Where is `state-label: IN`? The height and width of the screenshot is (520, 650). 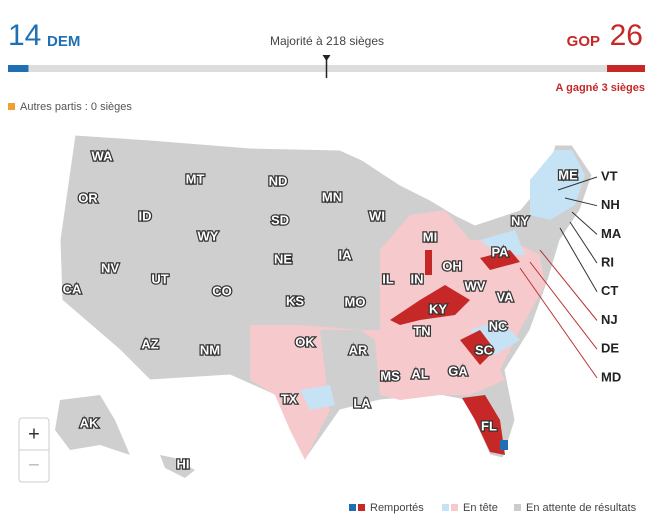
state-label: IN is located at coordinates (417, 278).